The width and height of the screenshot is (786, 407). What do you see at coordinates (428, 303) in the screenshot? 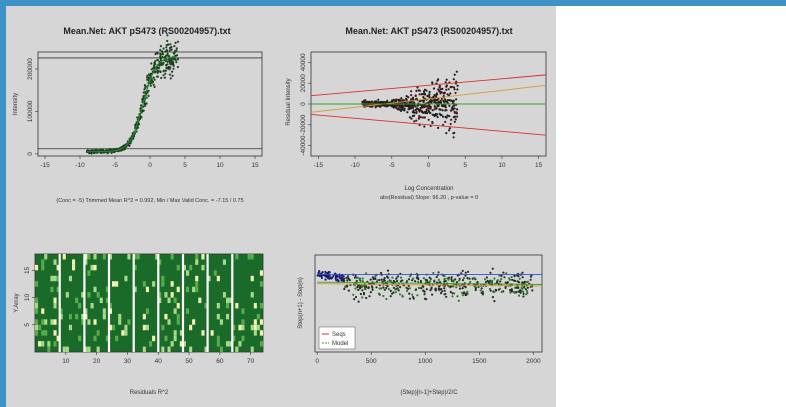
I see `panel-4-plot-box` at bounding box center [428, 303].